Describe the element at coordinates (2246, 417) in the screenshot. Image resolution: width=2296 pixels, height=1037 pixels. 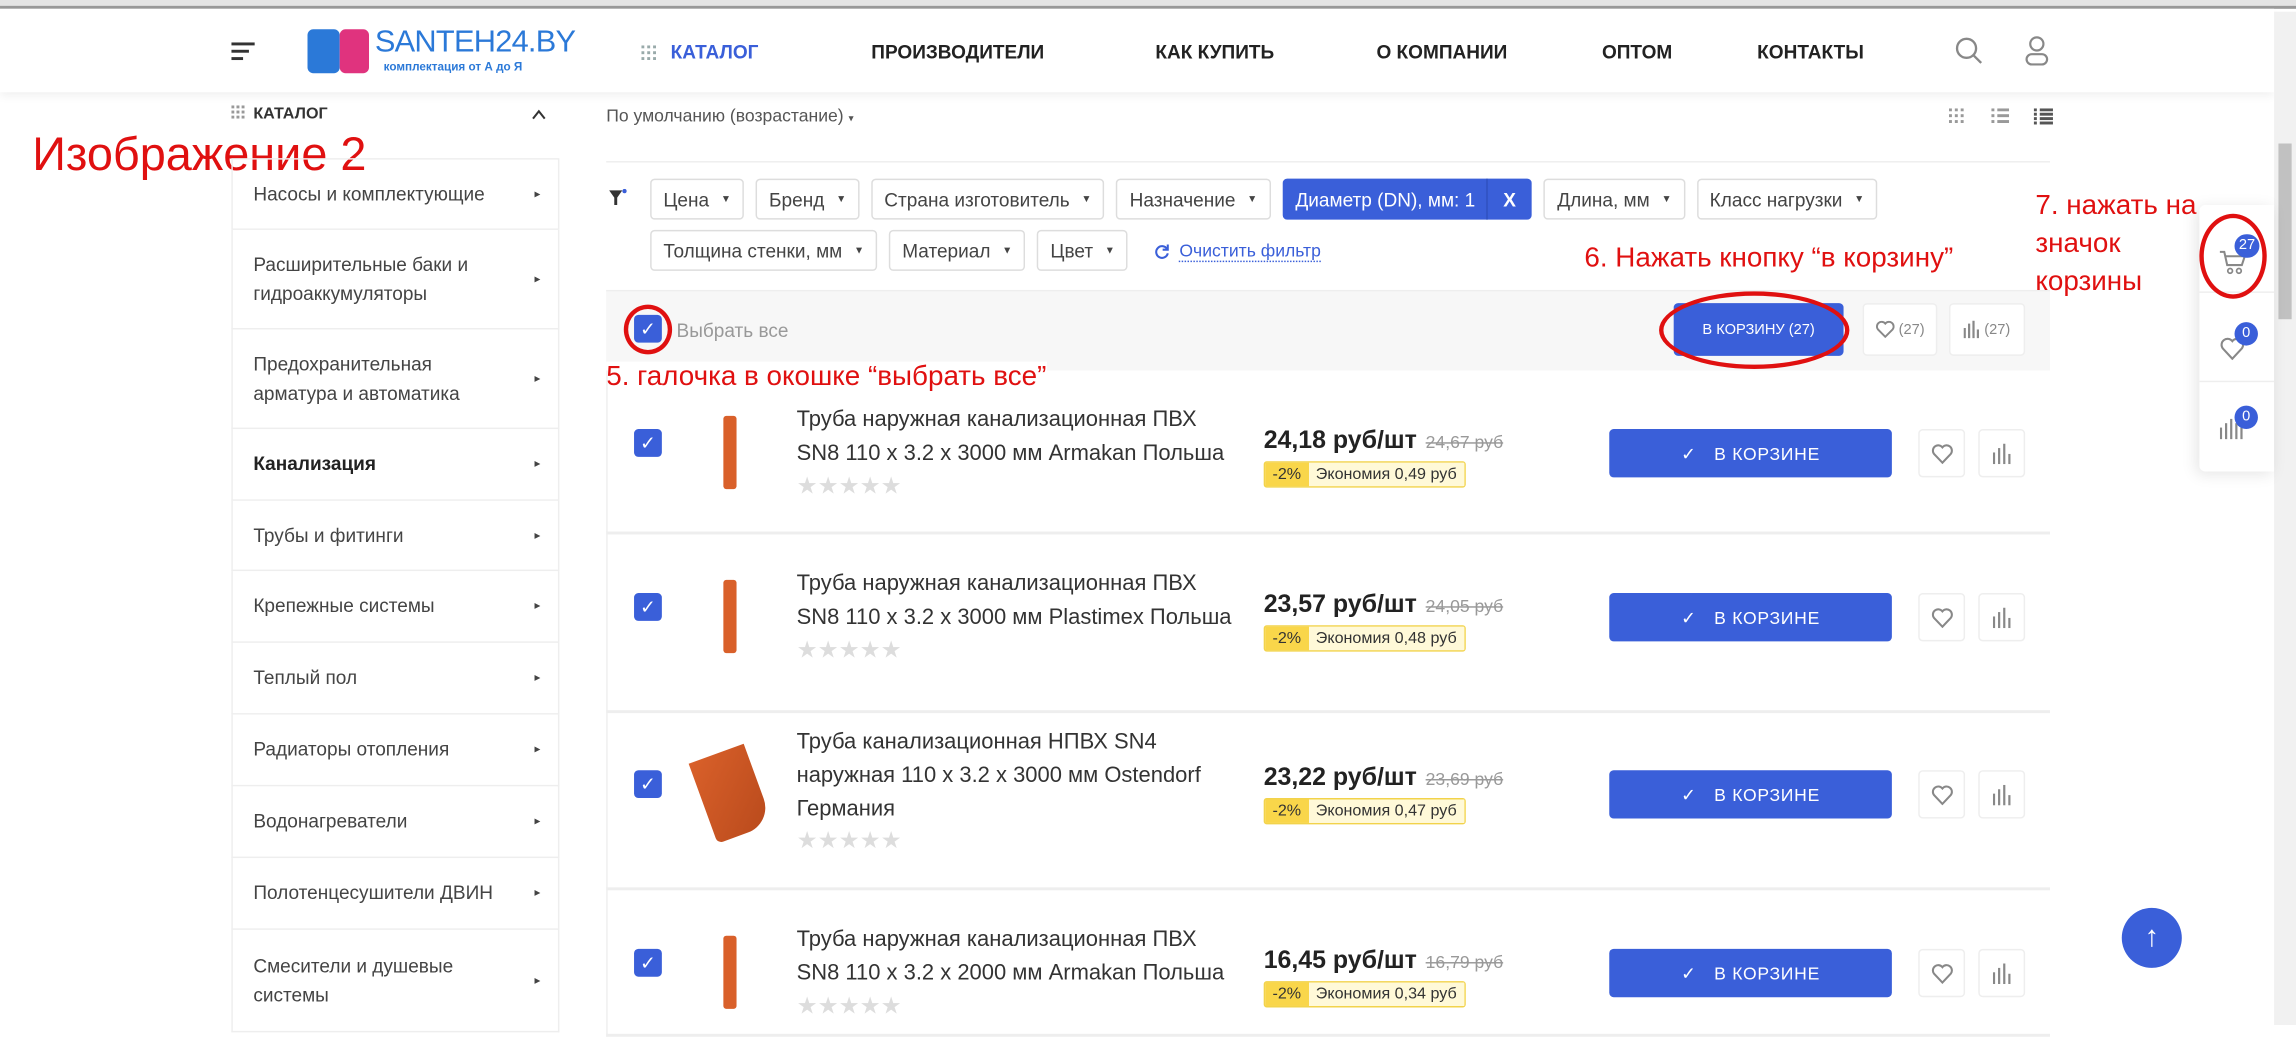
I see `compare-count-badge: 0` at that location.